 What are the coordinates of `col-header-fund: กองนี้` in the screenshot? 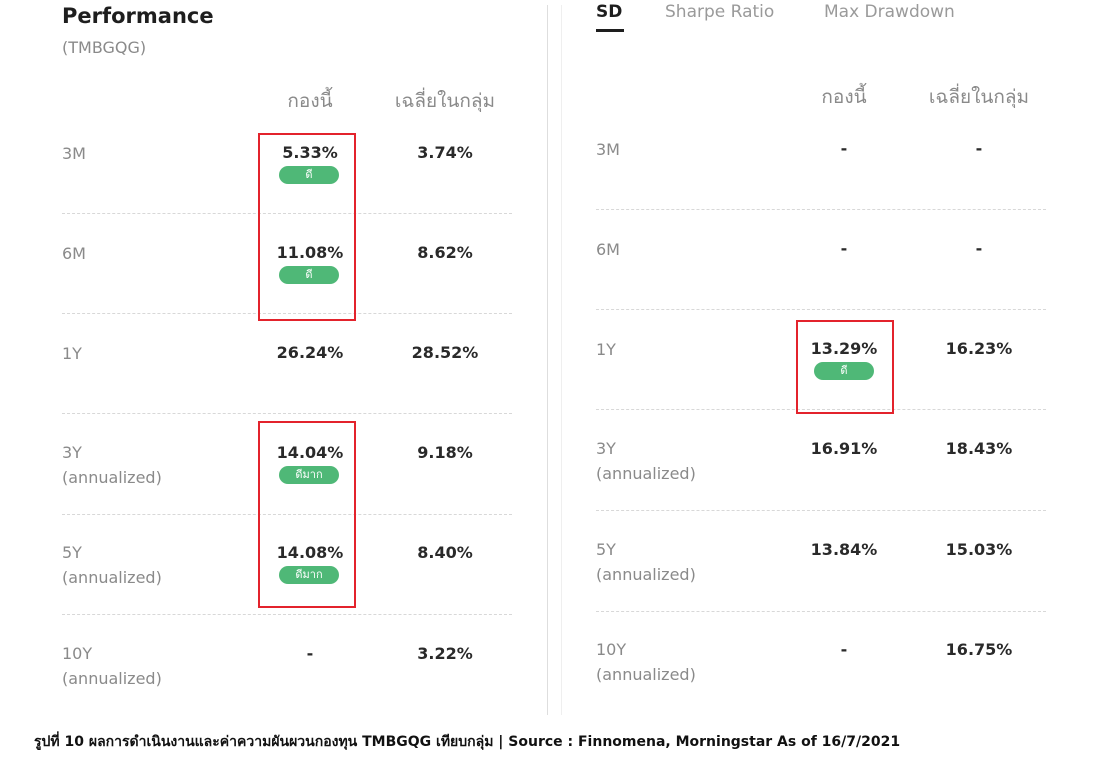 It's located at (310, 101).